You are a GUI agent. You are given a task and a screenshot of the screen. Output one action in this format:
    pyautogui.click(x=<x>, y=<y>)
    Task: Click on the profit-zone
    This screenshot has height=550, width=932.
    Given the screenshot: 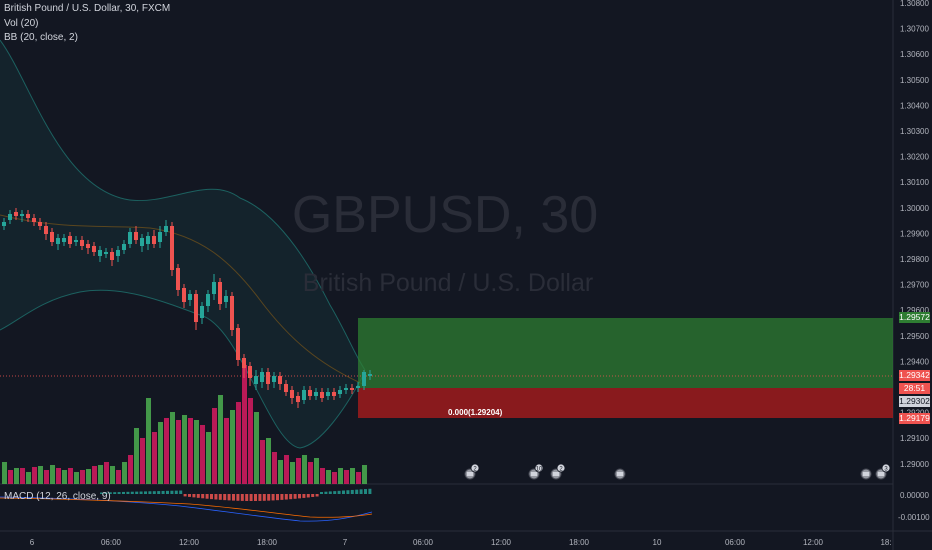 What is the action you would take?
    pyautogui.click(x=625, y=353)
    